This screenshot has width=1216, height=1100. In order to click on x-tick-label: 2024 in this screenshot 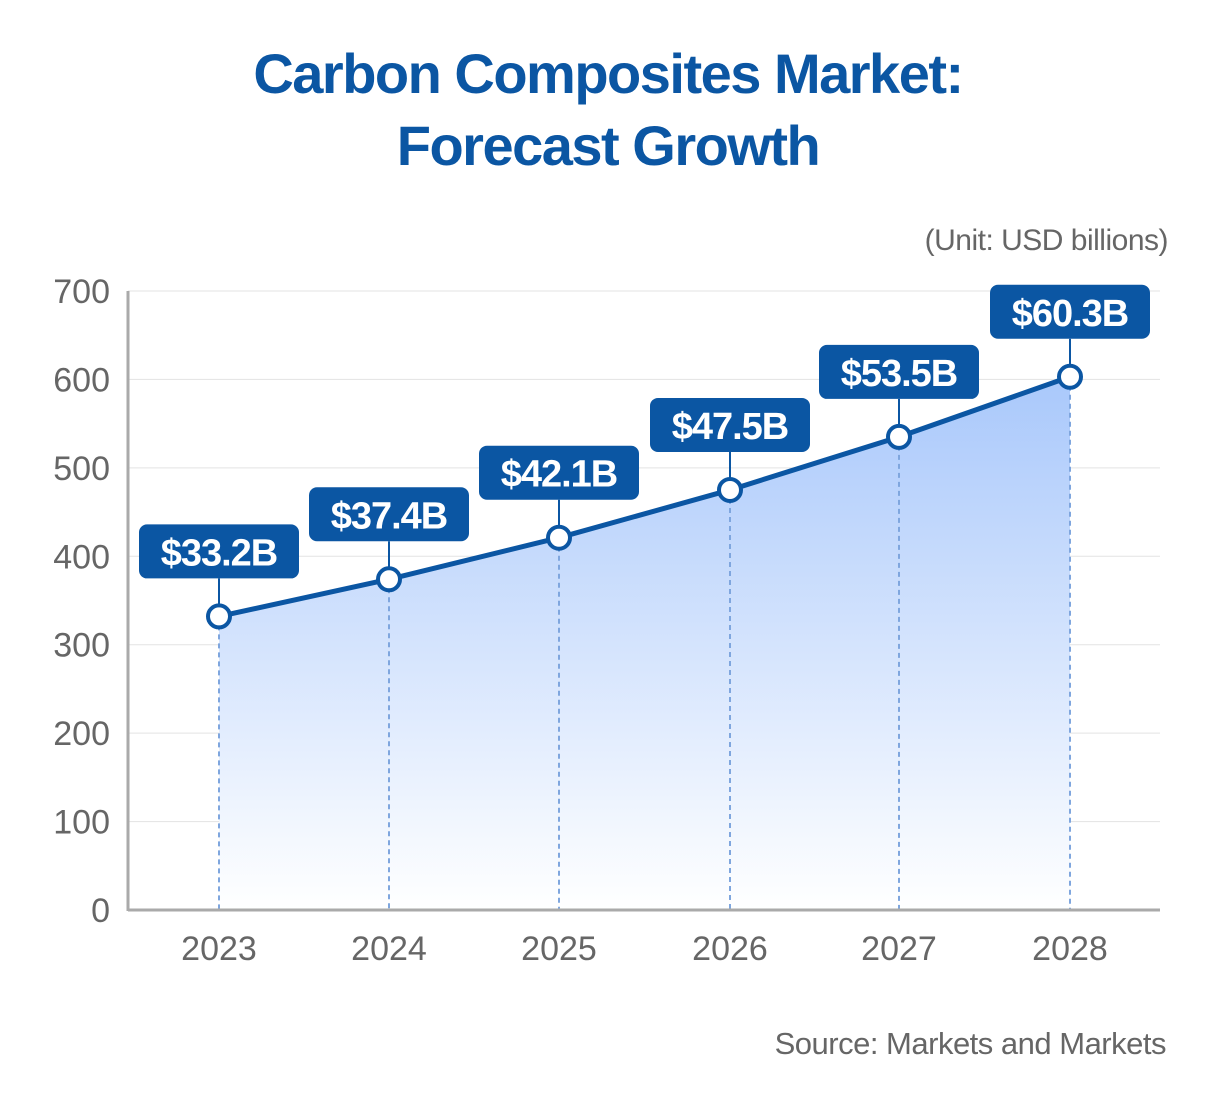, I will do `click(389, 949)`.